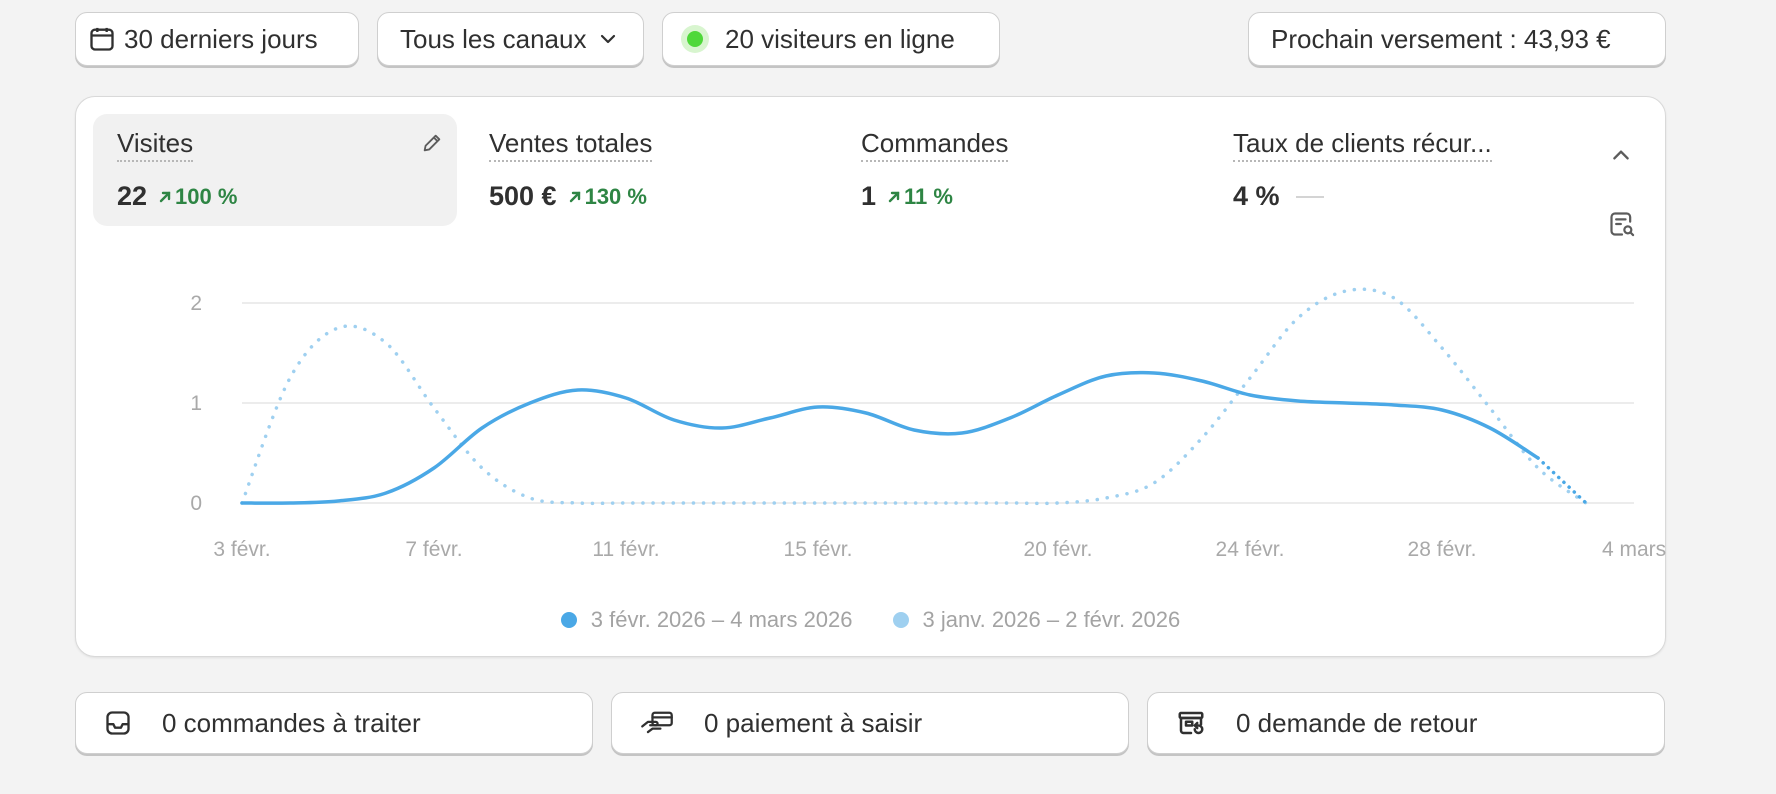 The height and width of the screenshot is (794, 1776). What do you see at coordinates (935, 145) in the screenshot?
I see `metric-label: Commandes` at bounding box center [935, 145].